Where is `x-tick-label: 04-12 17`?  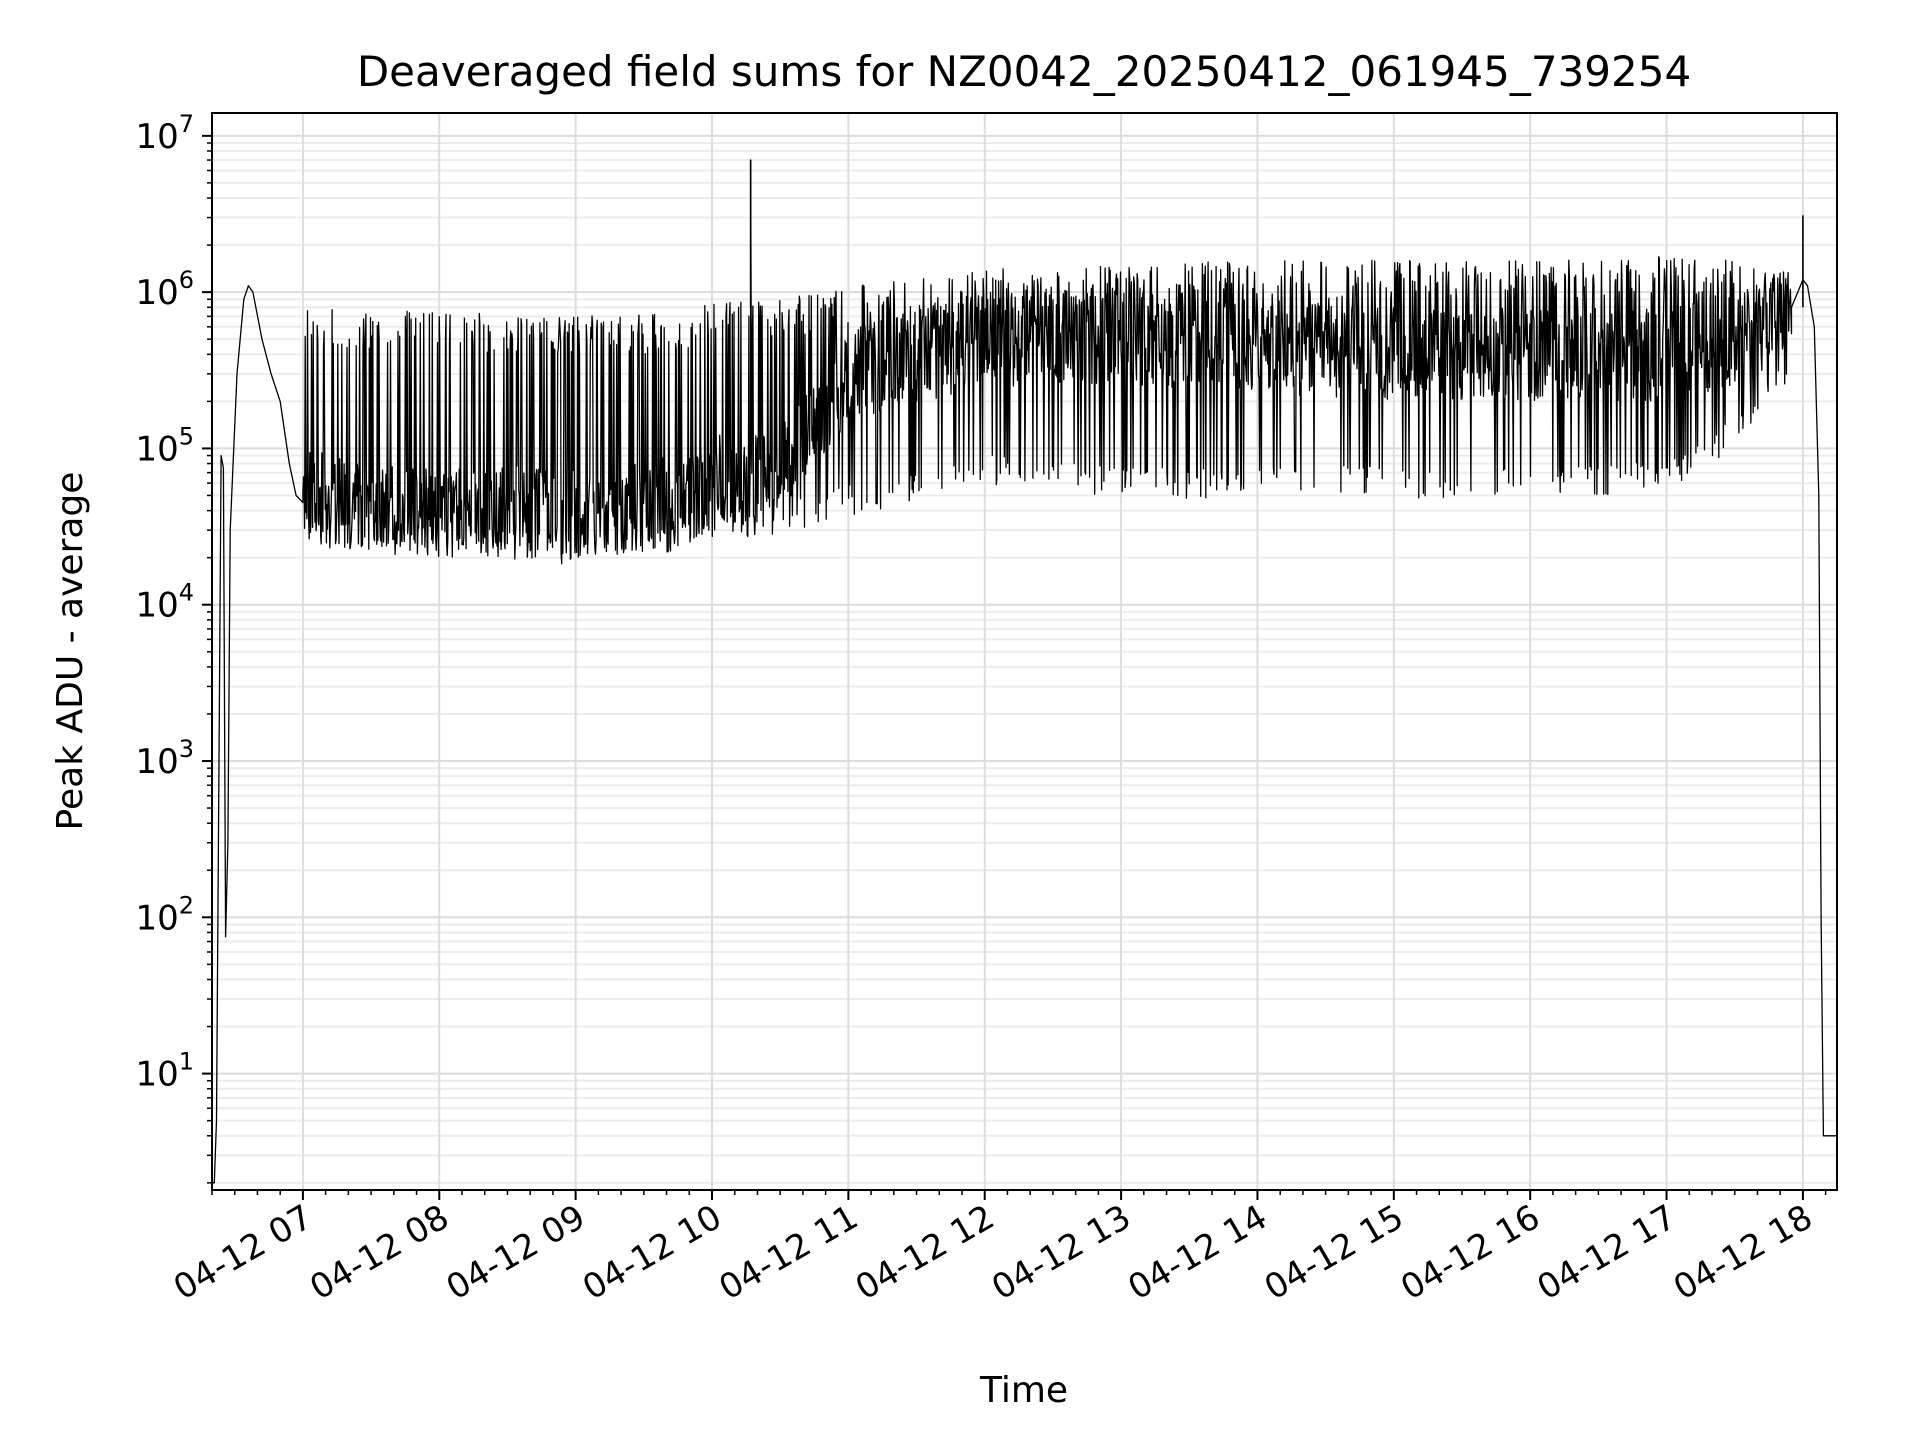 x-tick-label: 04-12 17 is located at coordinates (1607, 1252).